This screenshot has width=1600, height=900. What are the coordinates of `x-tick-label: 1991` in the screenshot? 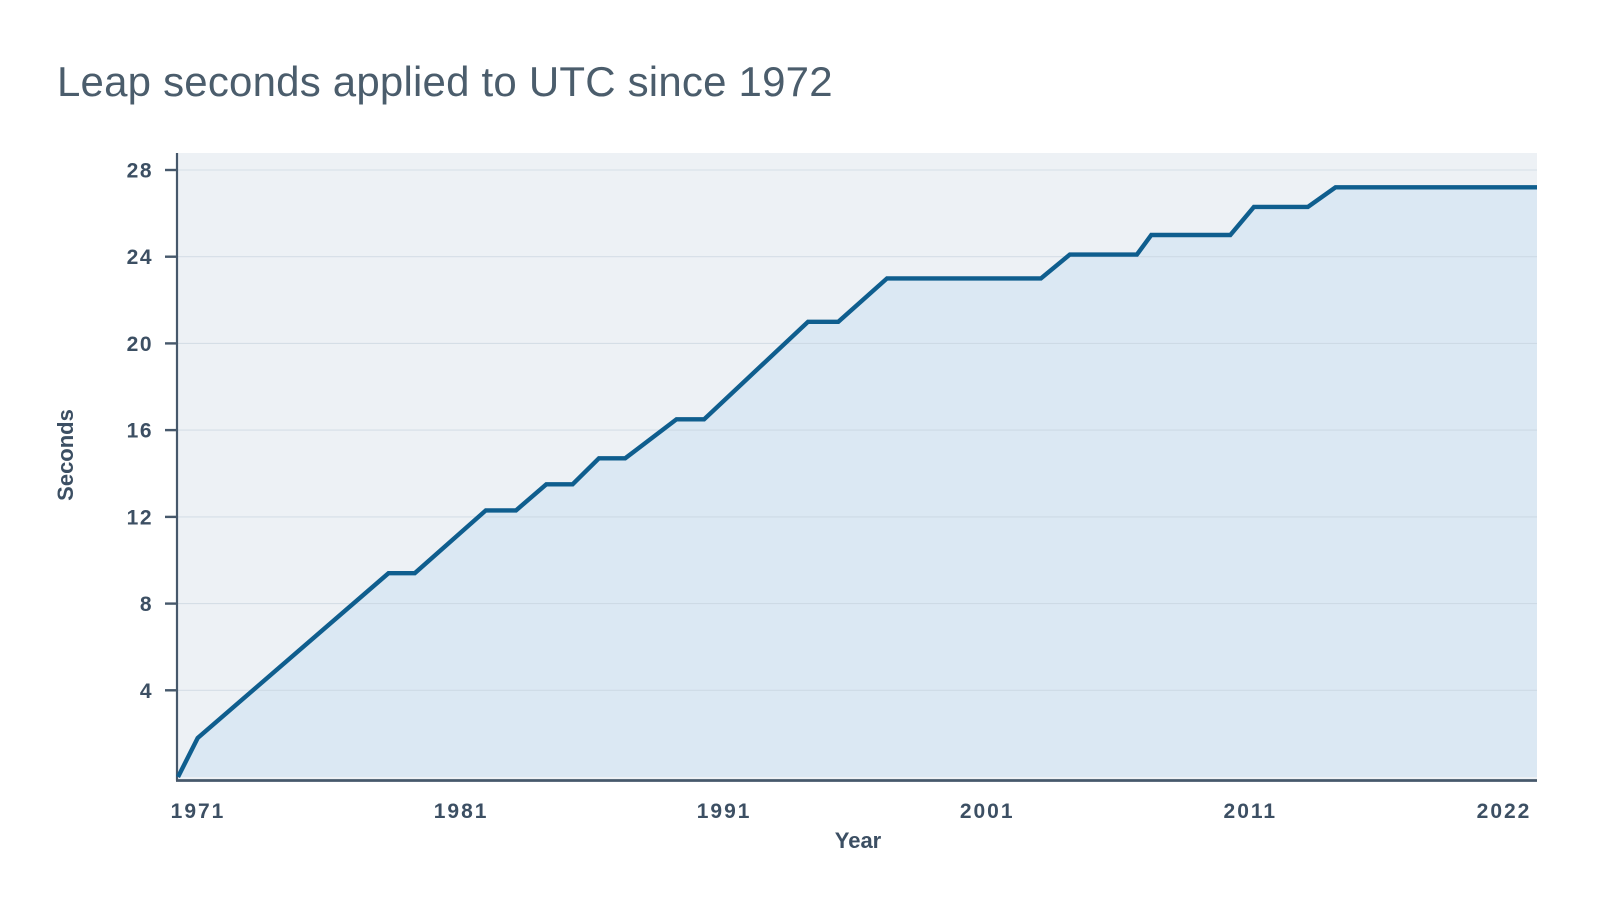 It's located at (724, 811).